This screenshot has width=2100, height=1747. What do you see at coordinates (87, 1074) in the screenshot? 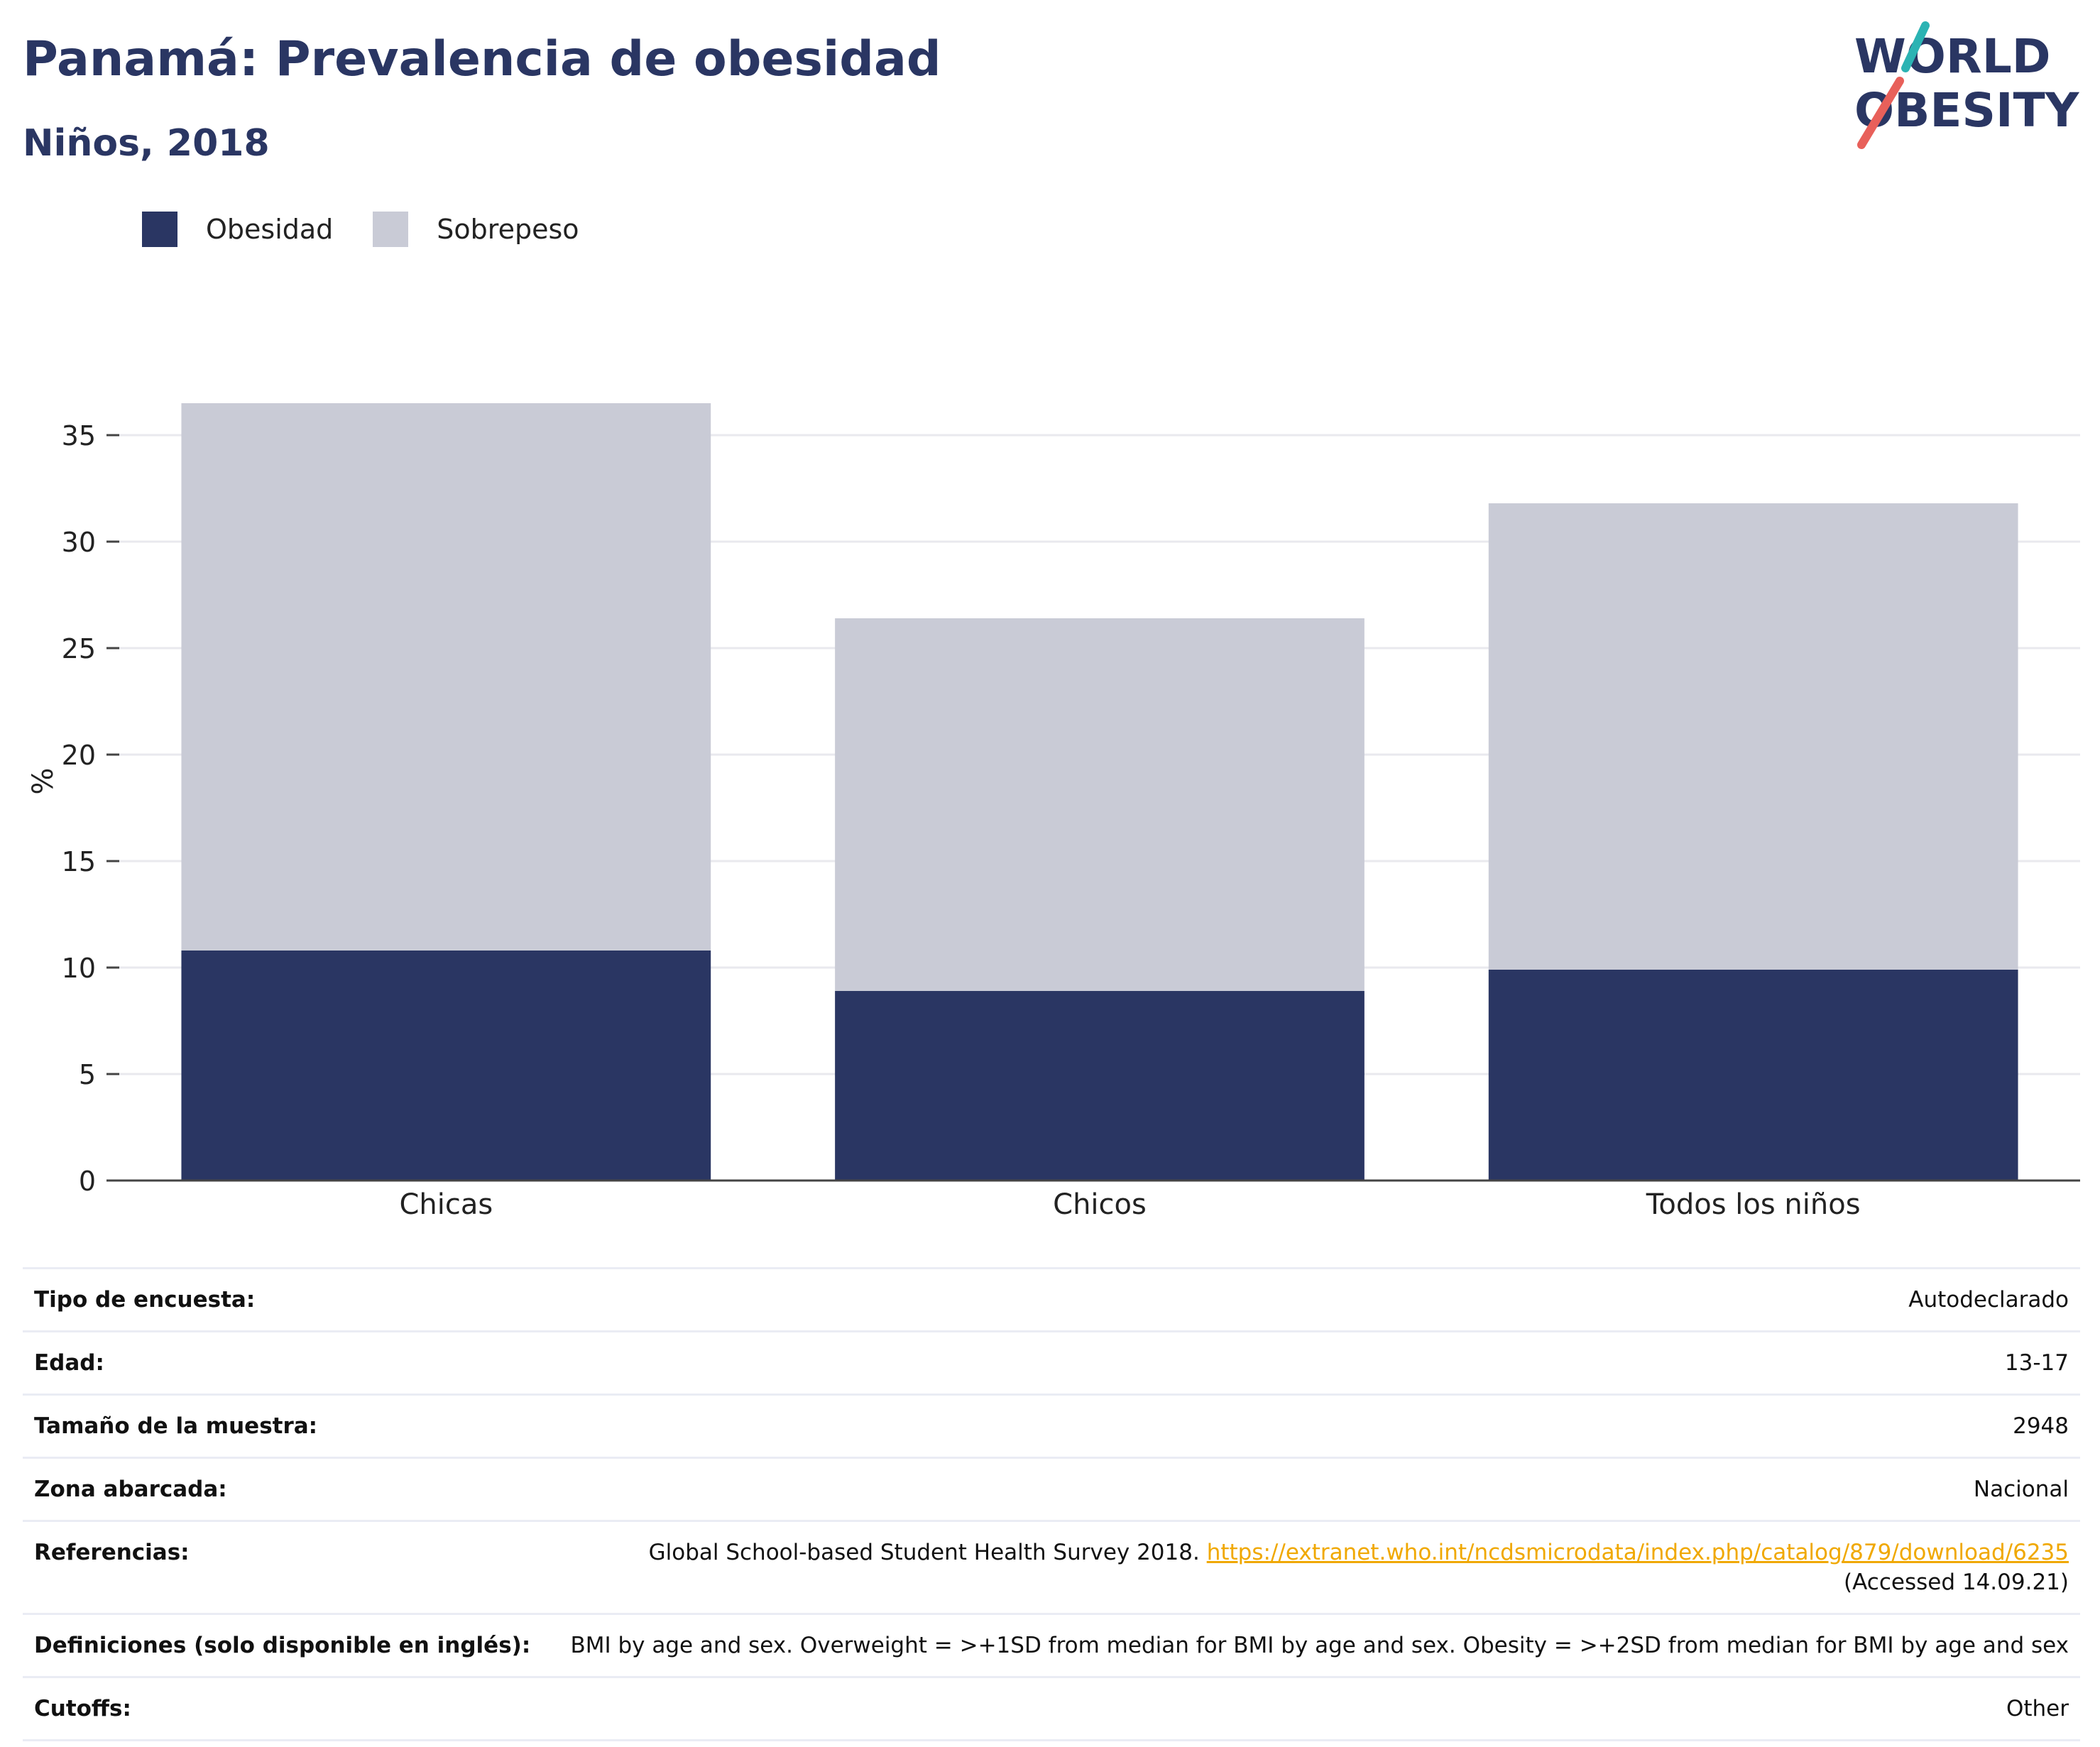
I see `y-tick-label: 5` at bounding box center [87, 1074].